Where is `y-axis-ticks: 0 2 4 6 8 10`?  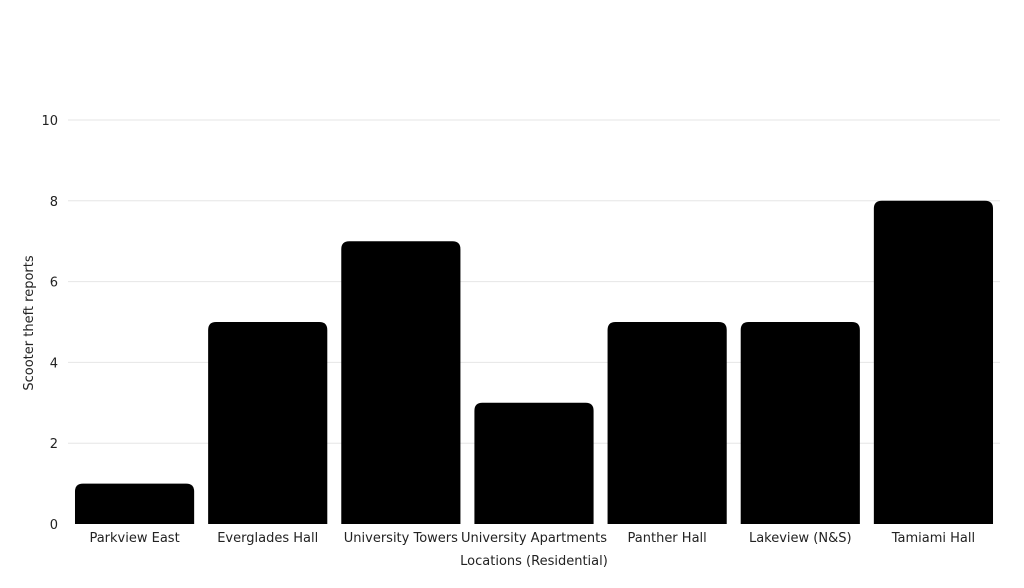 y-axis-ticks: 0 2 4 6 8 10 is located at coordinates (49, 323).